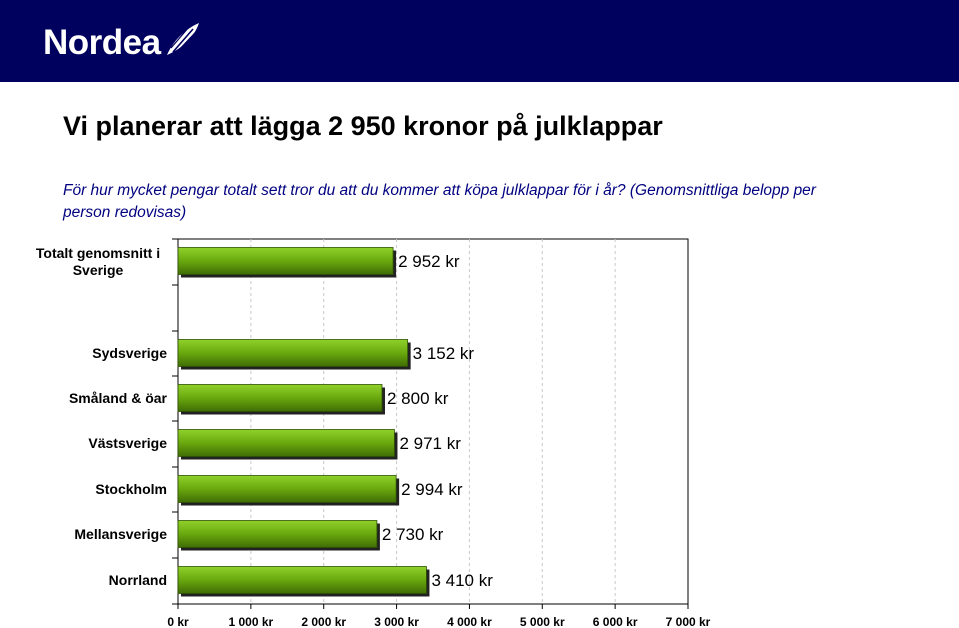  What do you see at coordinates (444, 353) in the screenshot?
I see `bar-value-label: 3 152 kr` at bounding box center [444, 353].